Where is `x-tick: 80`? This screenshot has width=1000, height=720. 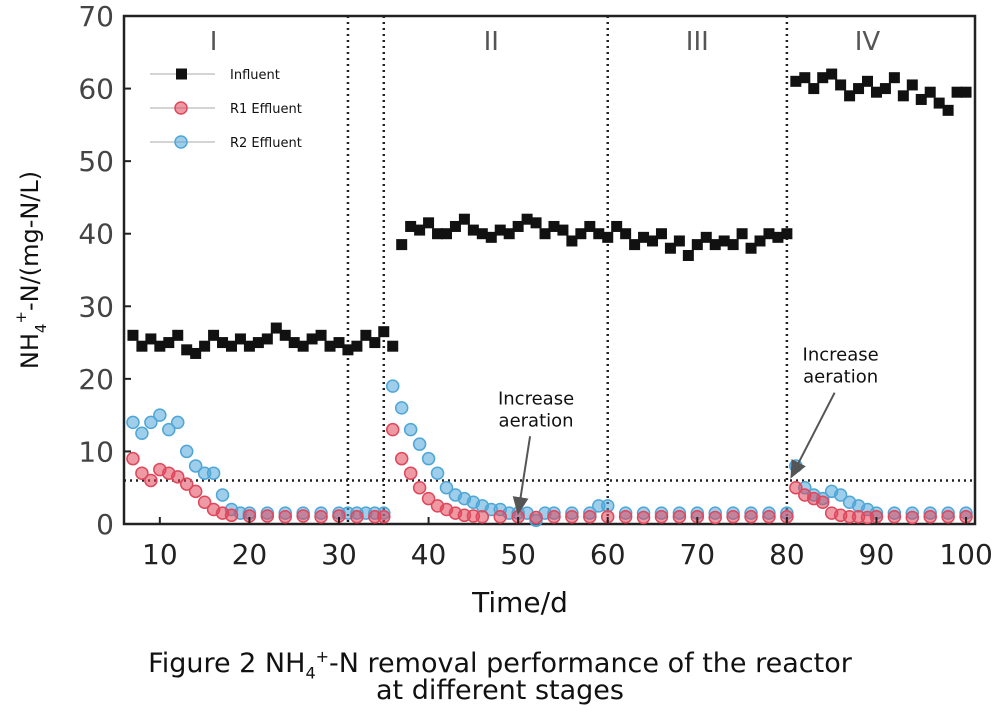 x-tick: 80 is located at coordinates (787, 544).